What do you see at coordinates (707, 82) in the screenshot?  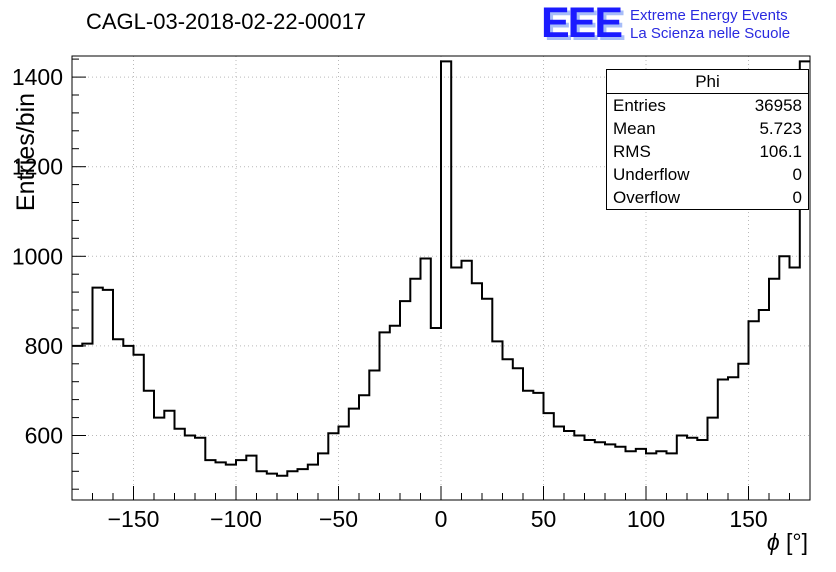 I see `stats-title: Phi` at bounding box center [707, 82].